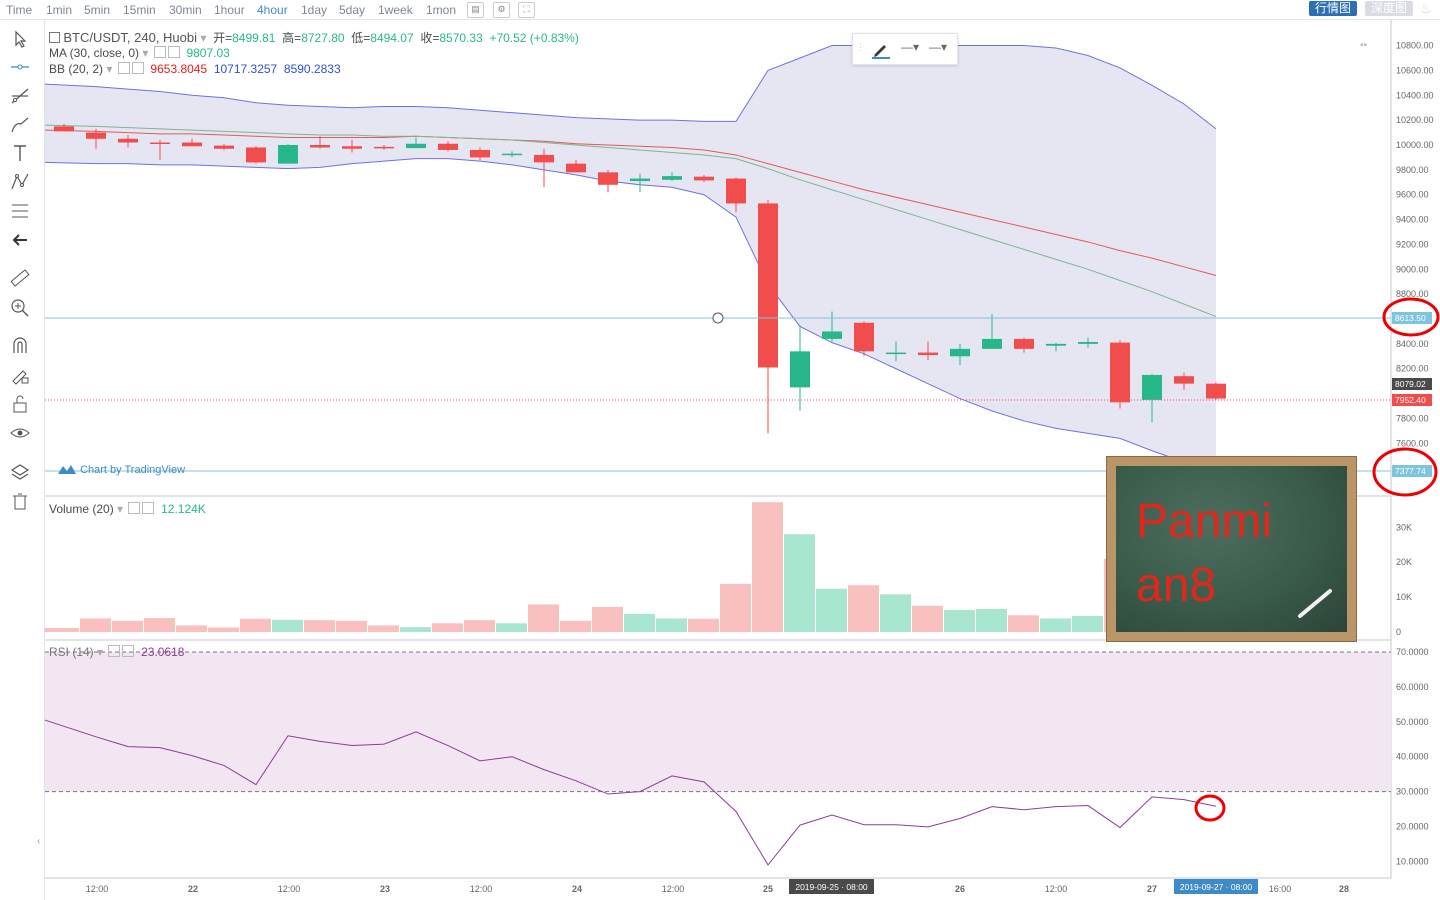  Describe the element at coordinates (1412, 757) in the screenshot. I see `rsi-tick-label: 40.0000` at that location.